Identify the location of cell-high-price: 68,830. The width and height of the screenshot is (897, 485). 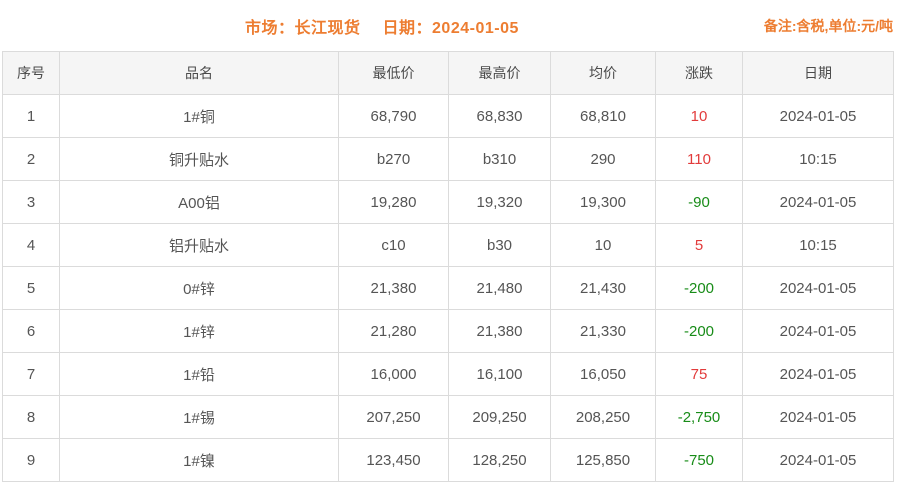
(499, 116).